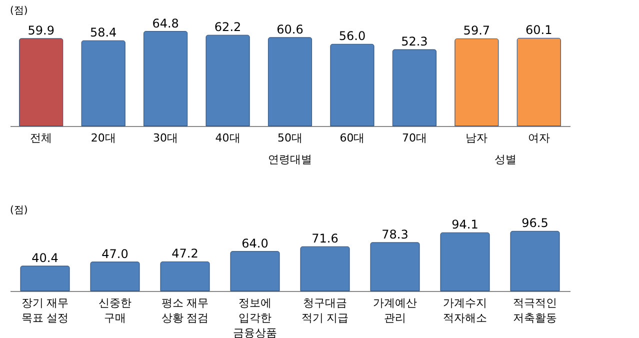 The height and width of the screenshot is (338, 639). Describe the element at coordinates (255, 317) in the screenshot. I see `x-tick-label: 정보에 입각한 금융상품` at that location.